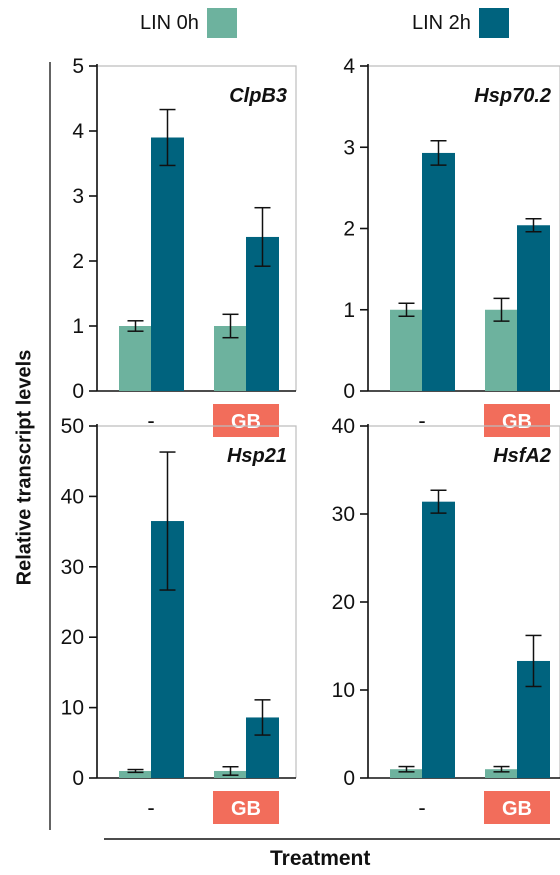 This screenshot has height=875, width=560. What do you see at coordinates (257, 456) in the screenshot?
I see `panel-title: Hsp21` at bounding box center [257, 456].